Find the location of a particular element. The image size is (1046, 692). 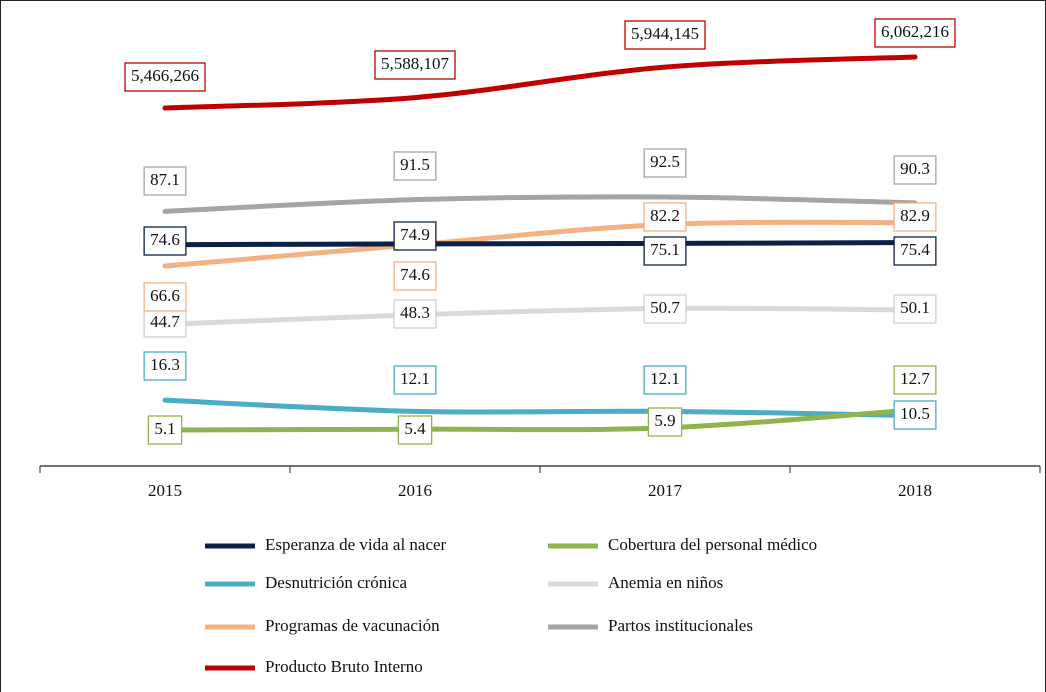

data-label-text: 6,062,216 is located at coordinates (915, 31).